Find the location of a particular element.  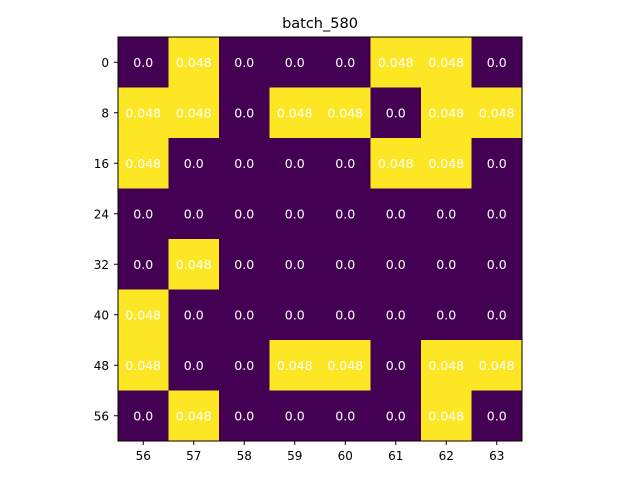

x-tick-label: 56 is located at coordinates (143, 456).